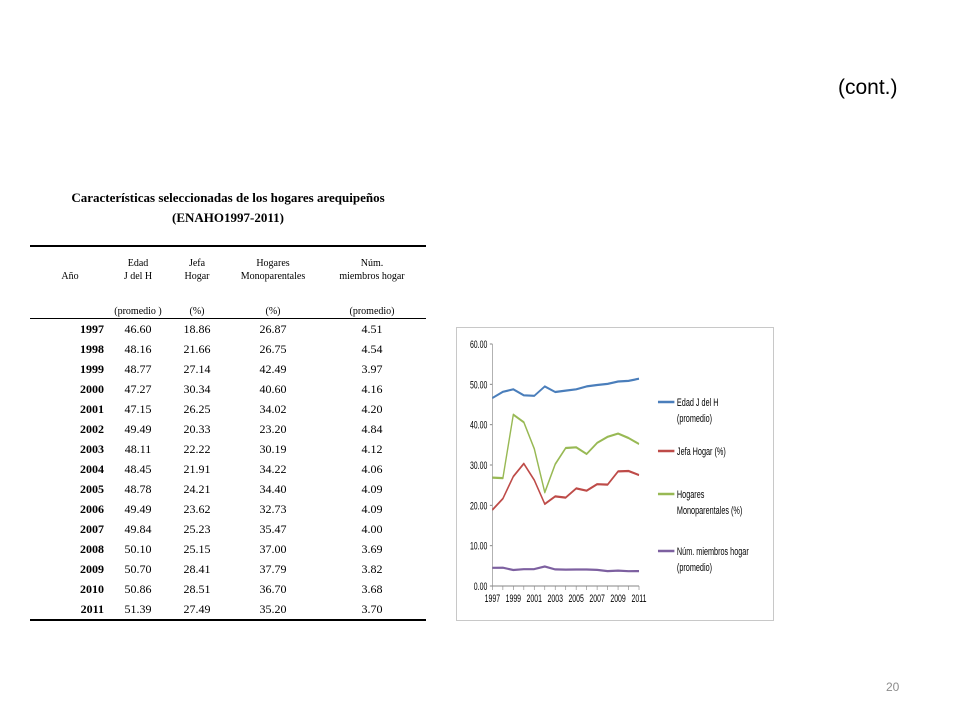 The width and height of the screenshot is (960, 720). Describe the element at coordinates (92, 568) in the screenshot. I see `year-cell: 2009` at that location.